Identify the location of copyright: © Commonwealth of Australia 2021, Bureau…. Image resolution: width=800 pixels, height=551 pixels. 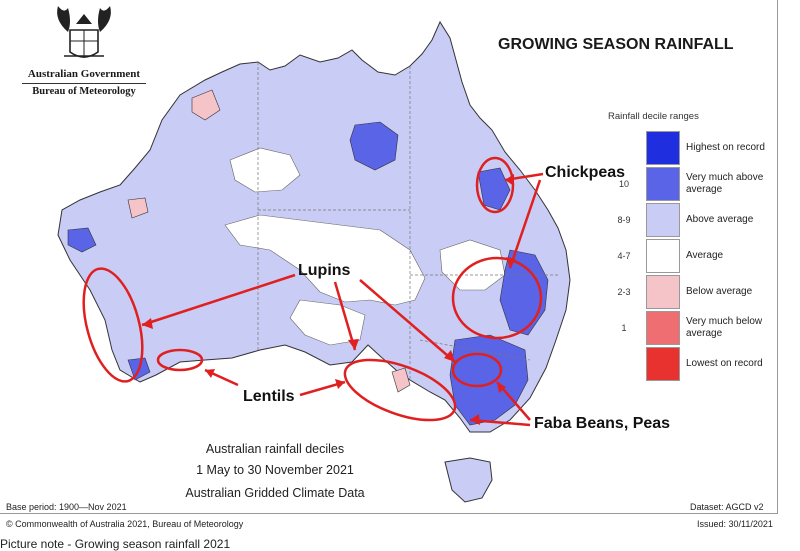
(125, 524).